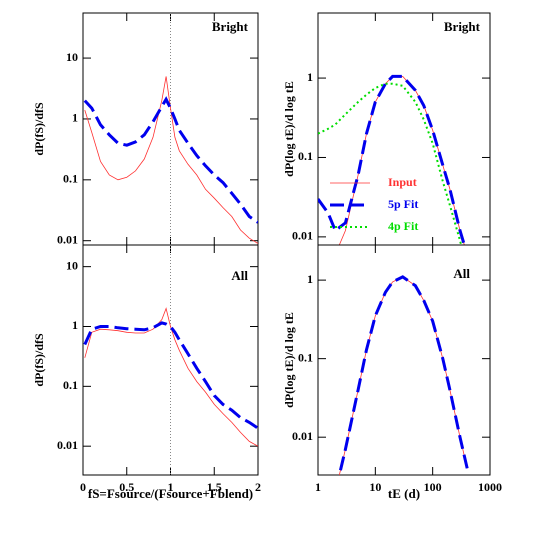 The width and height of the screenshot is (540, 540). Describe the element at coordinates (126, 487) in the screenshot. I see `x-tick-label: 0.5` at that location.